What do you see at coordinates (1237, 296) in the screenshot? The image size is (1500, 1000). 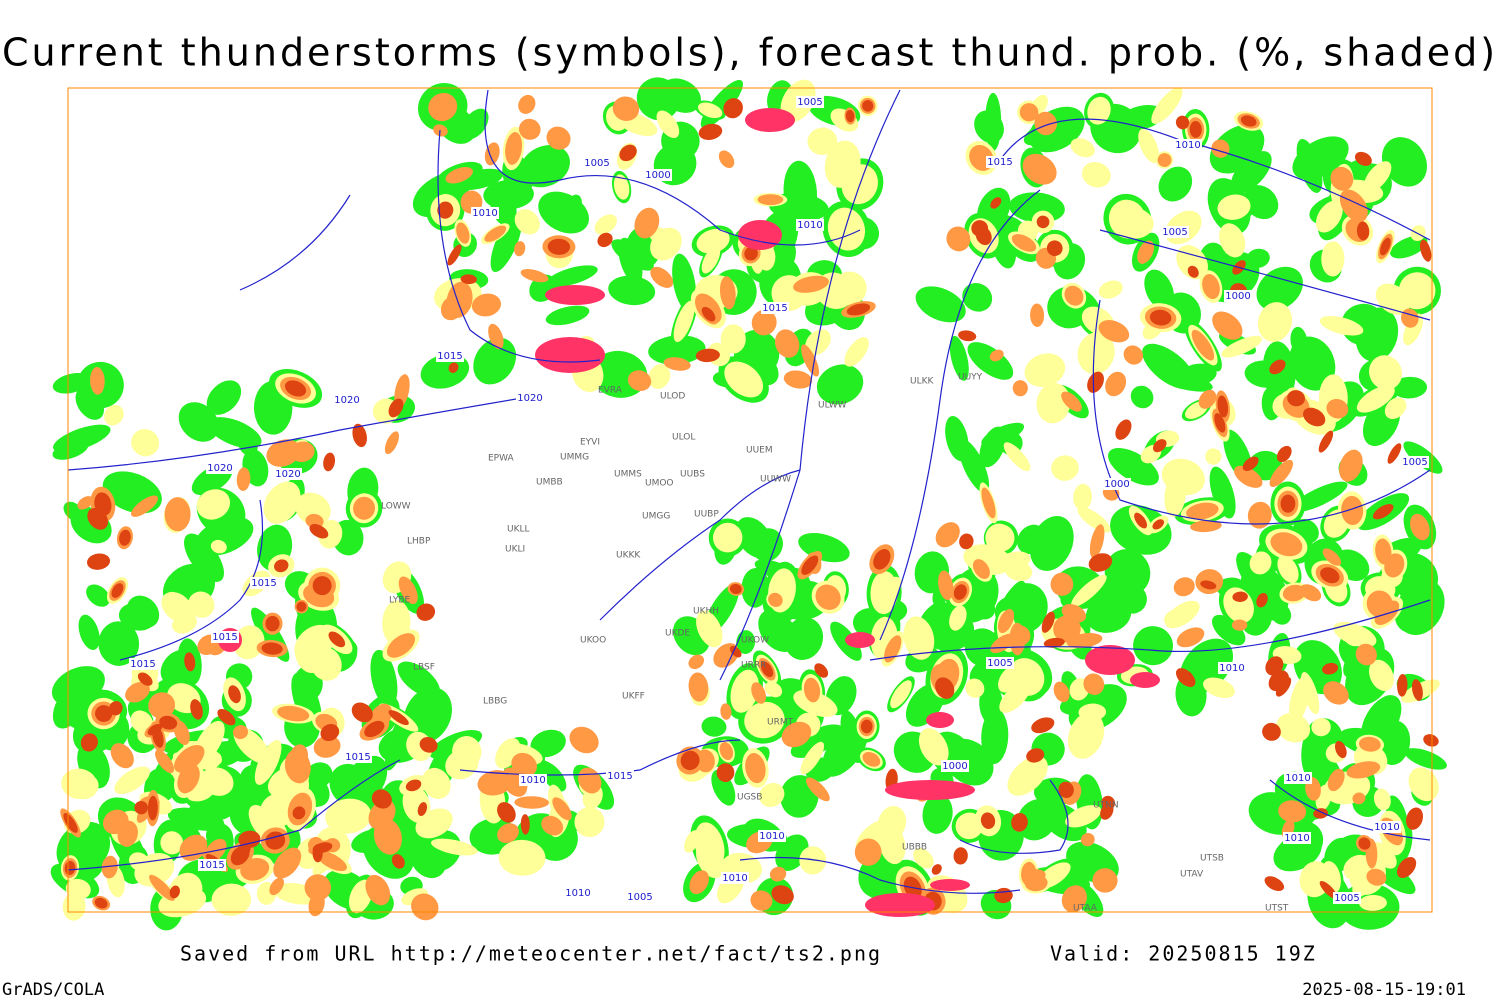 I see `isobar-label: 1000` at bounding box center [1237, 296].